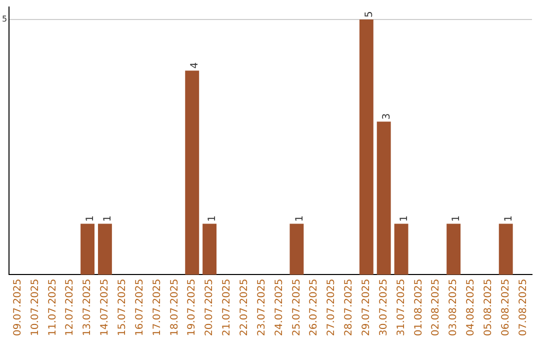 The image size is (540, 340). I want to click on x-tick-label: 05.08.2025, so click(488, 307).